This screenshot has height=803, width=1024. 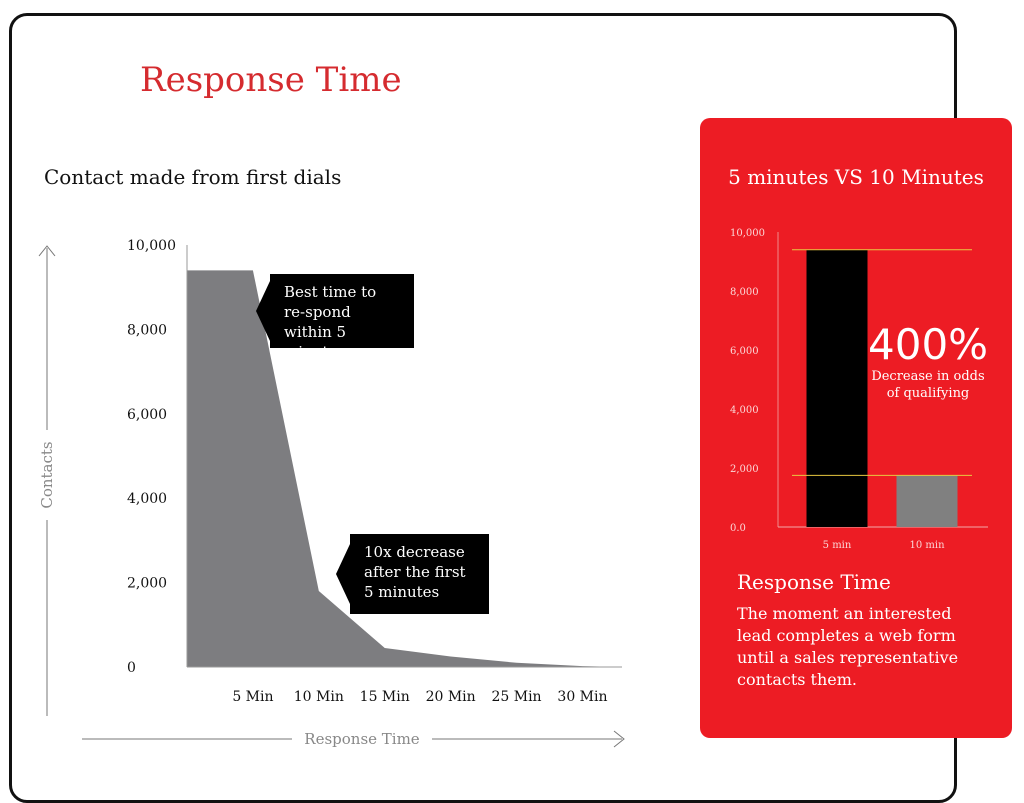 I want to click on y-tick-label: 8,000, so click(x=147, y=330).